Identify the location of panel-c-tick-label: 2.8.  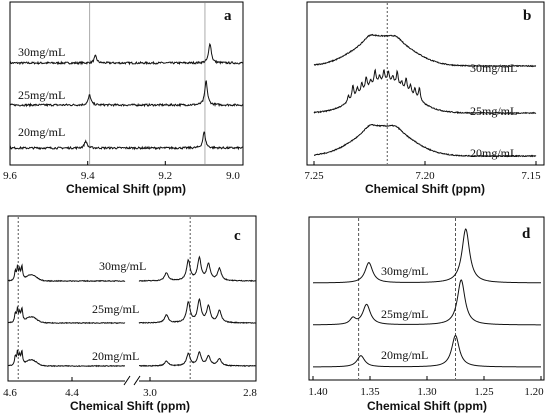
(250, 393).